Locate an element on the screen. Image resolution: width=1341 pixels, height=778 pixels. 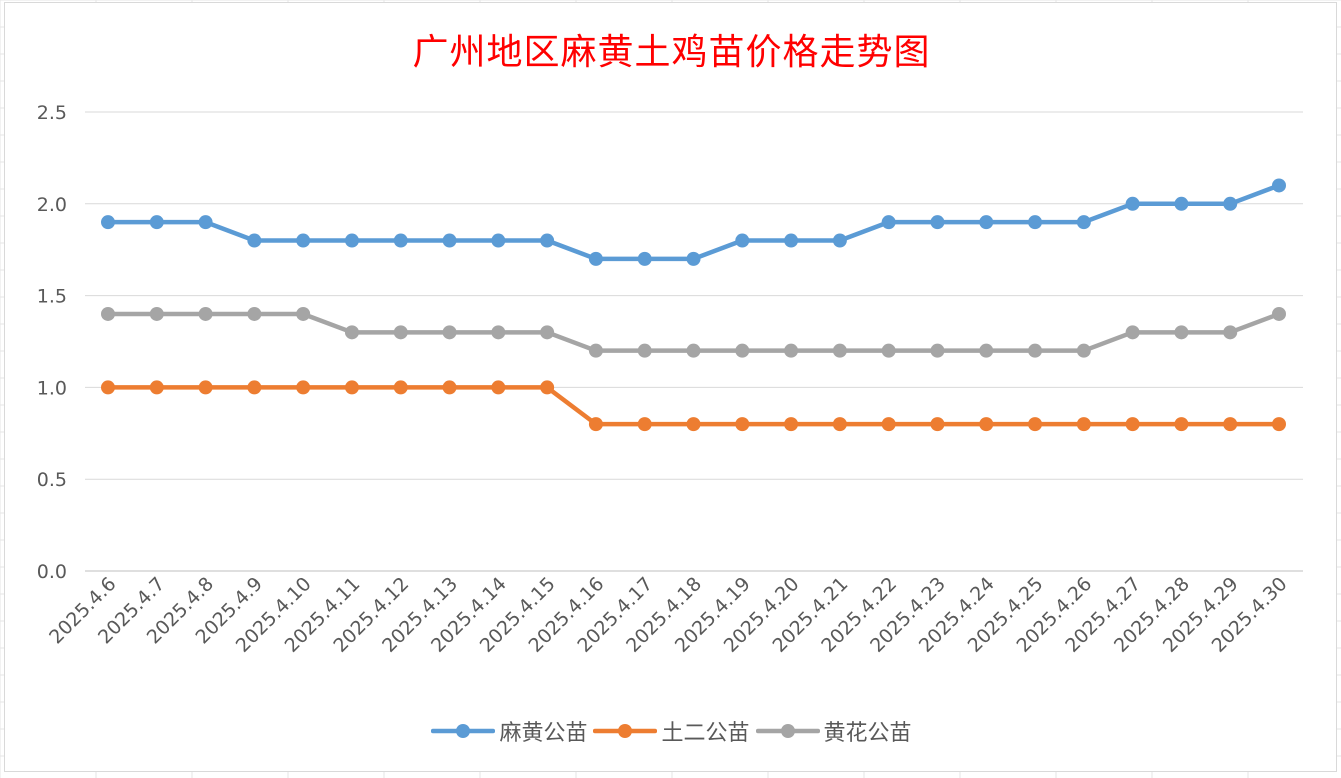
legend-item: 麻黄公苗 is located at coordinates (509, 731).